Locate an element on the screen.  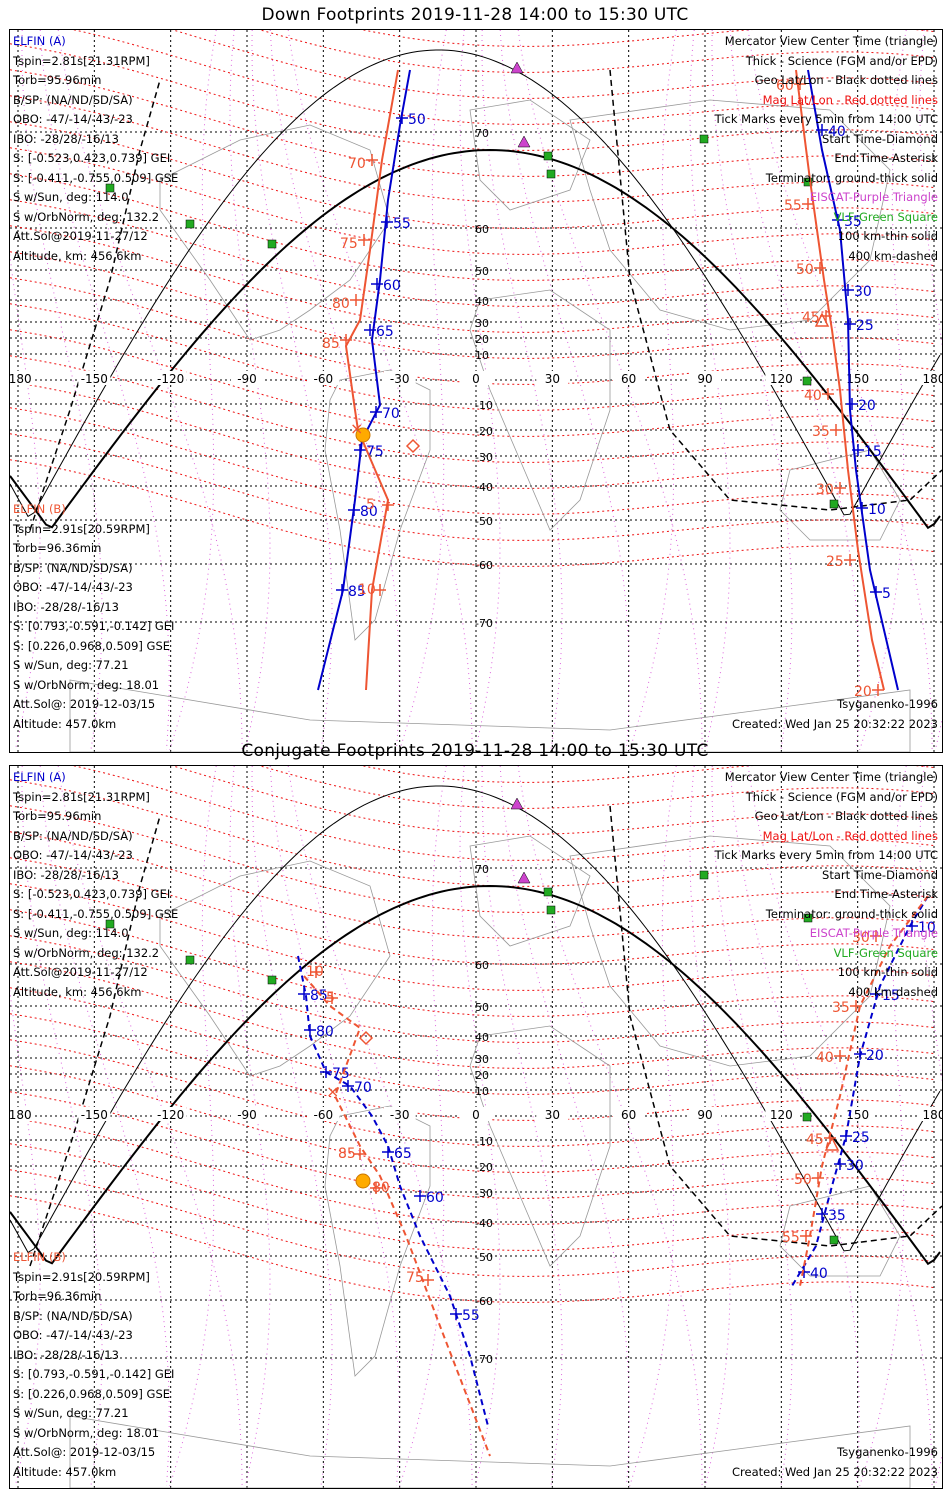
track-tick-label: 25 is located at coordinates (835, 562).